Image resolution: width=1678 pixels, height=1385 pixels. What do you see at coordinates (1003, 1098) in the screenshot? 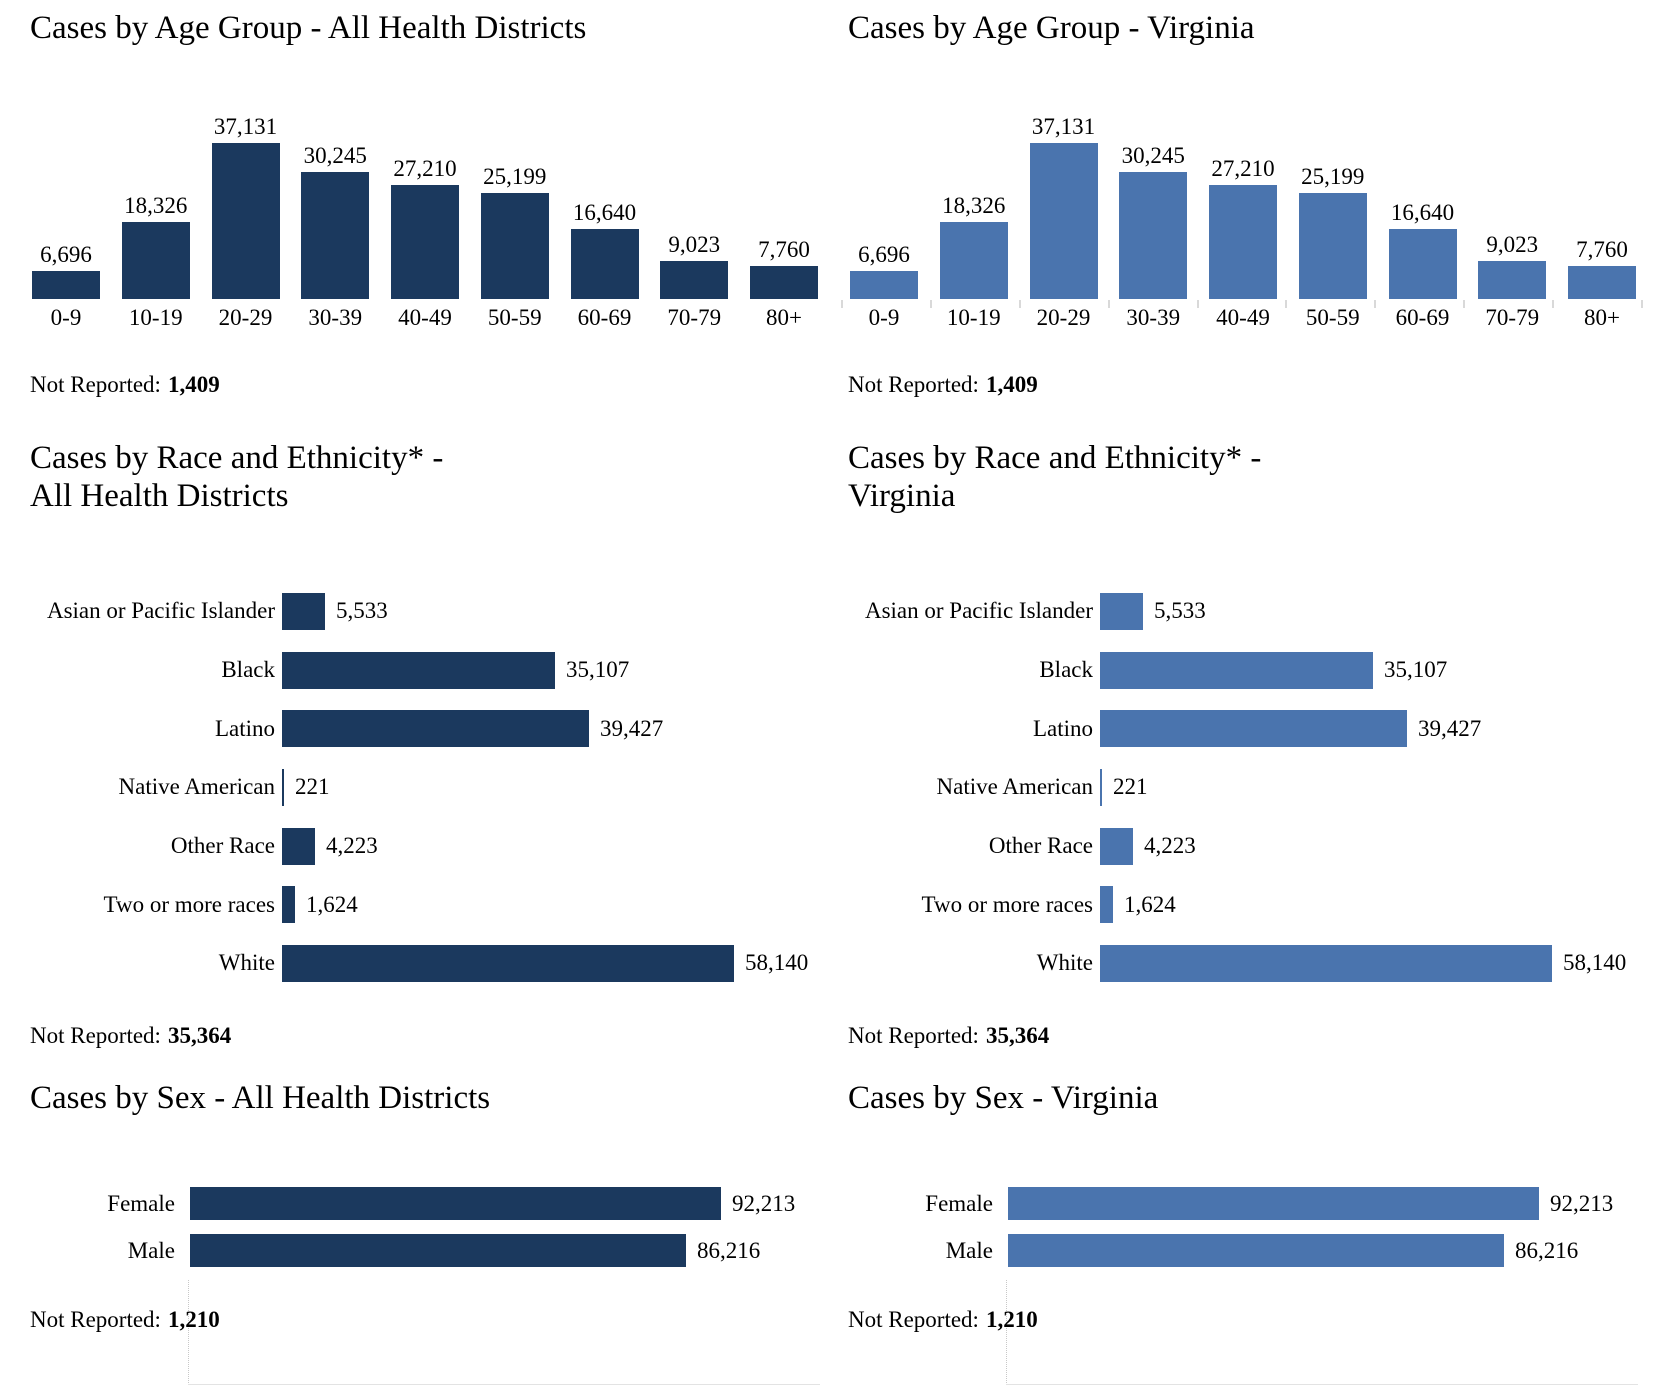
I see `chart-title-sex-virginia: Cases by Sex - Virginia` at bounding box center [1003, 1098].